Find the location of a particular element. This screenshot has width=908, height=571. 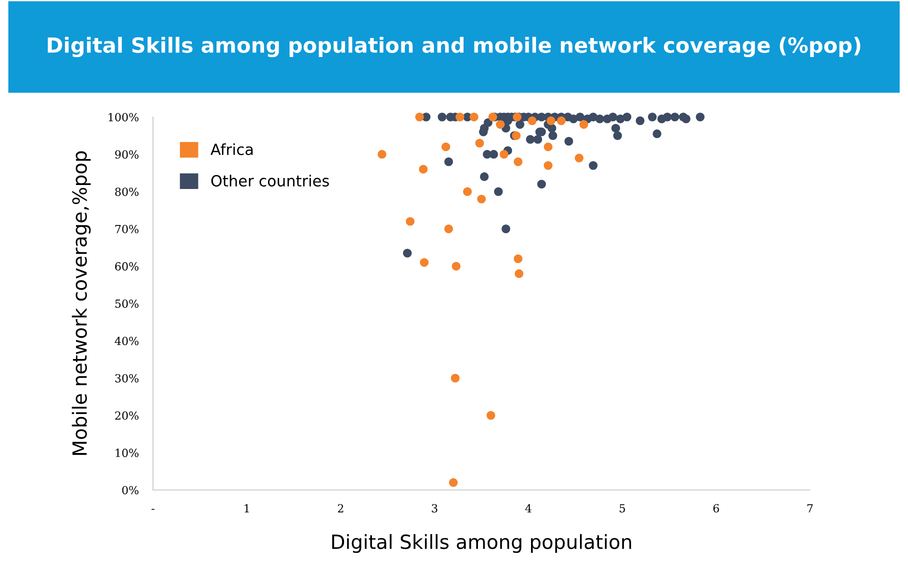

y-tick-label: 40% is located at coordinates (126, 341).